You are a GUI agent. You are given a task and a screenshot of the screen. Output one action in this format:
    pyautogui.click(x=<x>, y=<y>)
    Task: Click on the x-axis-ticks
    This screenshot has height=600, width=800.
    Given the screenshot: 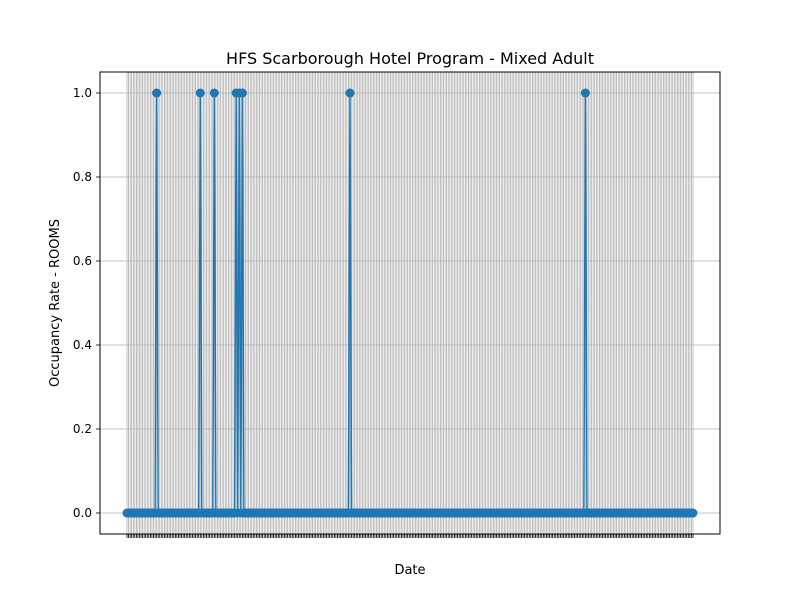 What is the action you would take?
    pyautogui.click(x=410, y=536)
    